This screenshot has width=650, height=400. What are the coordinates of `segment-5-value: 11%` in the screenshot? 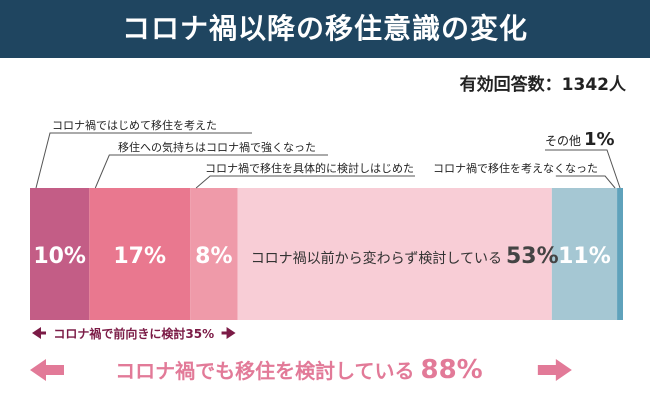 It's located at (584, 256).